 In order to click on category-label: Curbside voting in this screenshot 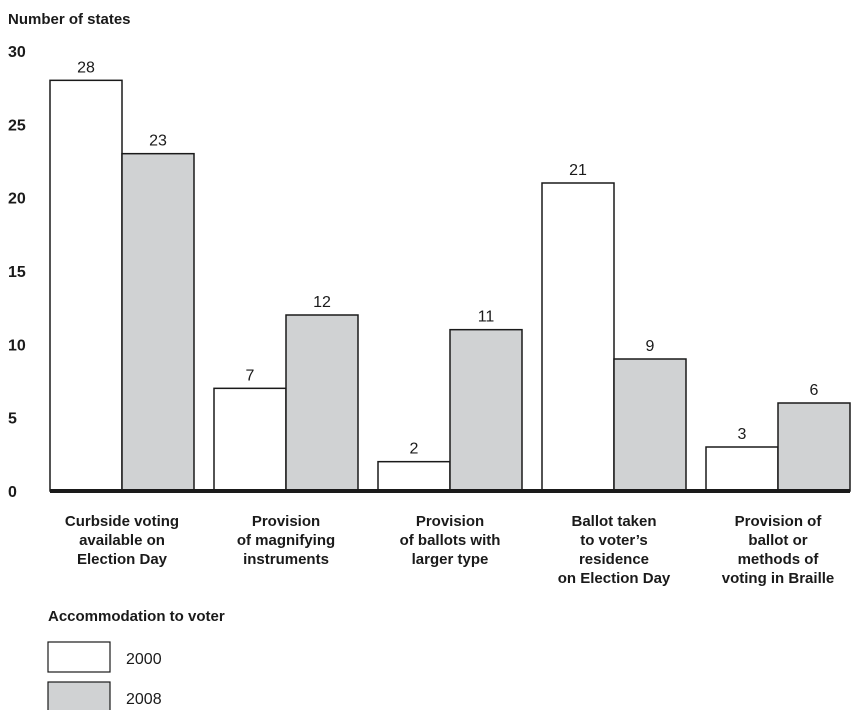, I will do `click(122, 521)`.